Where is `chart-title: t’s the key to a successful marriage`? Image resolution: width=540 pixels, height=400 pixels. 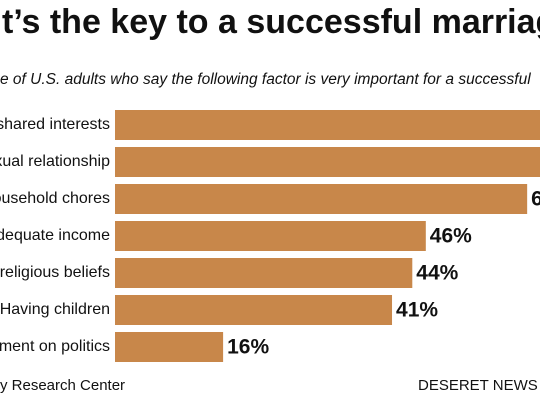 chart-title: t’s the key to a successful marriage is located at coordinates (271, 22).